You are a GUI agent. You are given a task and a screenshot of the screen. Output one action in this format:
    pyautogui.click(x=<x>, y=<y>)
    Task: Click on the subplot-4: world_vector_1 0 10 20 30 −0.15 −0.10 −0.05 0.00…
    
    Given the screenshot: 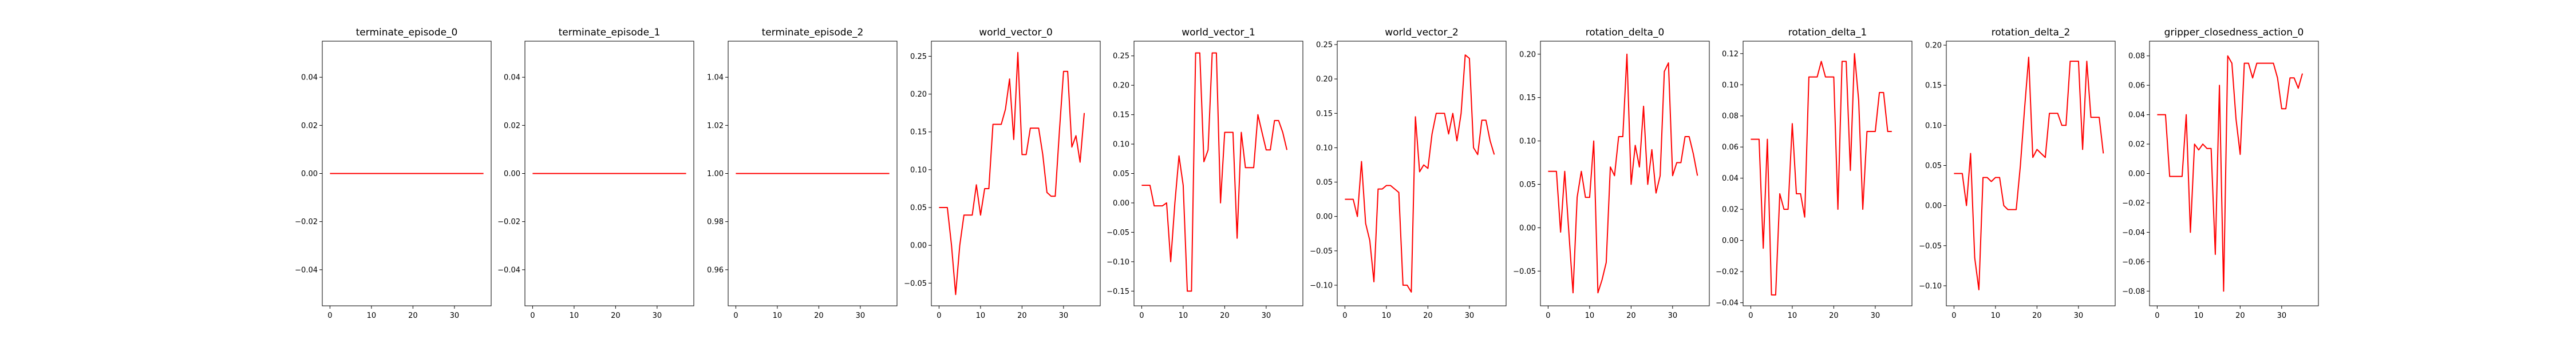 What is the action you would take?
    pyautogui.click(x=1205, y=173)
    